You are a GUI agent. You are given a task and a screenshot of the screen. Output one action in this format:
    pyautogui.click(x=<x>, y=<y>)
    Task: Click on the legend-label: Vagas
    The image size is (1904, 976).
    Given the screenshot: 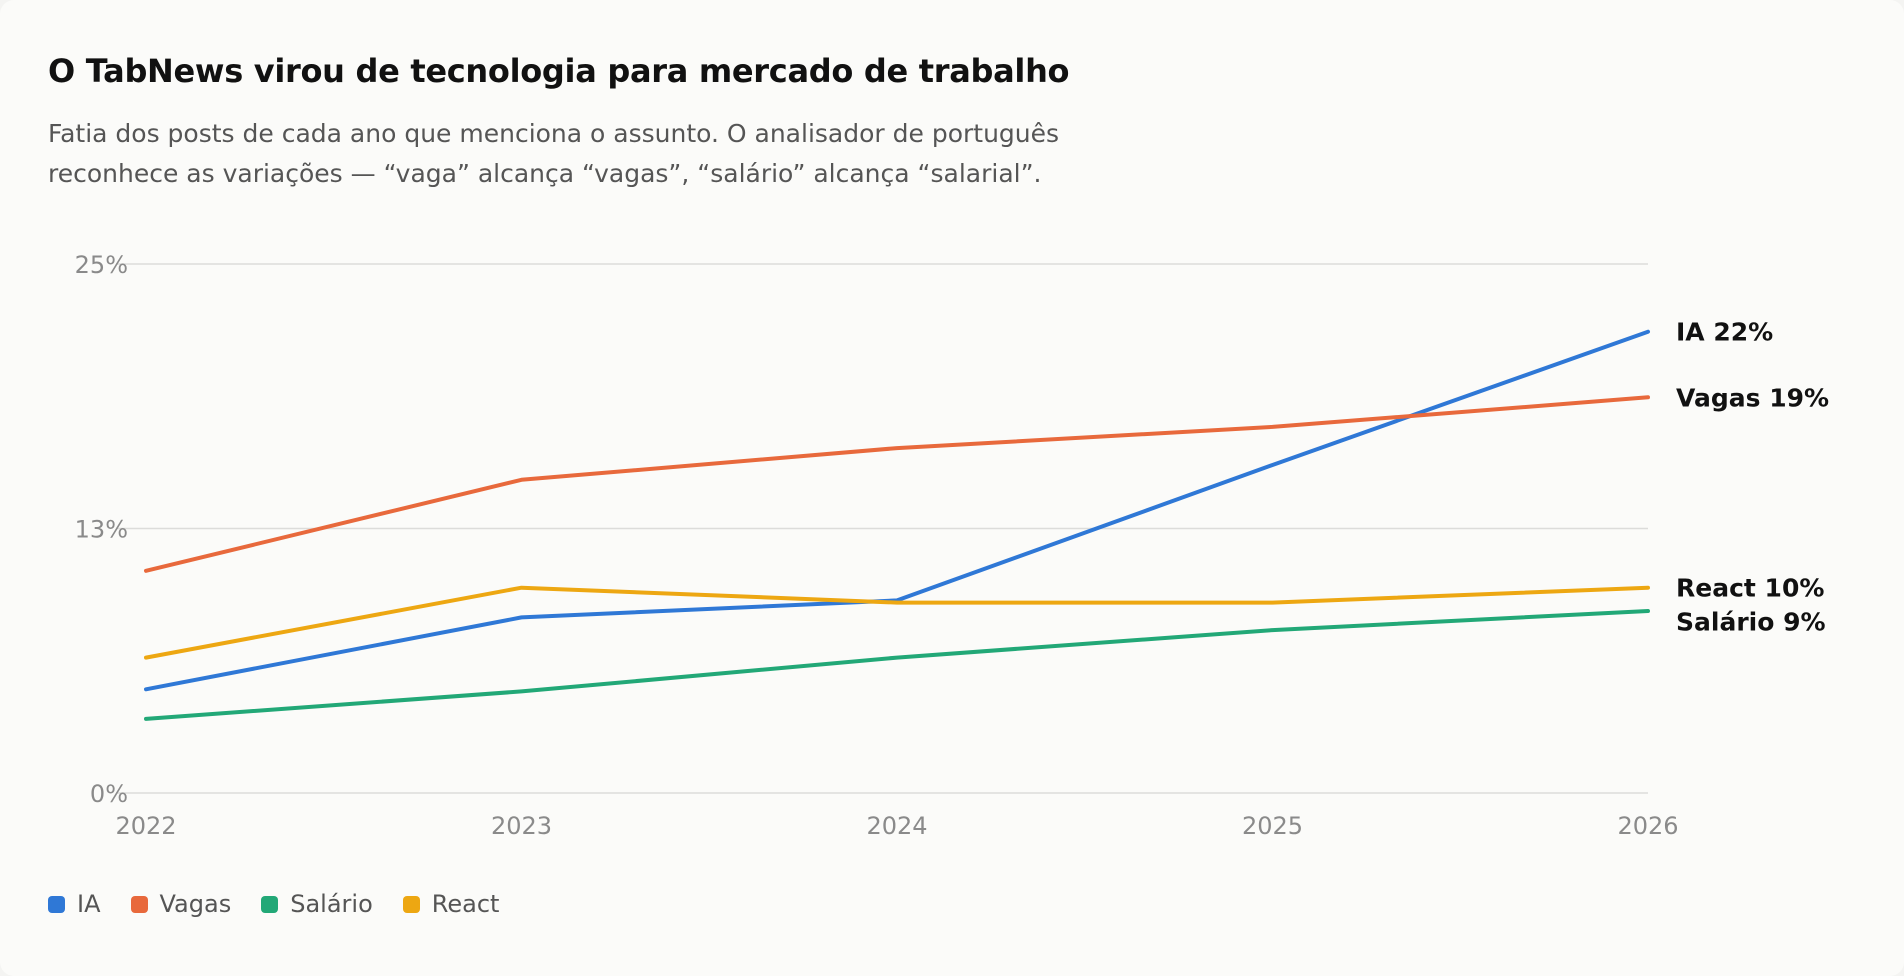 What is the action you would take?
    pyautogui.click(x=195, y=904)
    